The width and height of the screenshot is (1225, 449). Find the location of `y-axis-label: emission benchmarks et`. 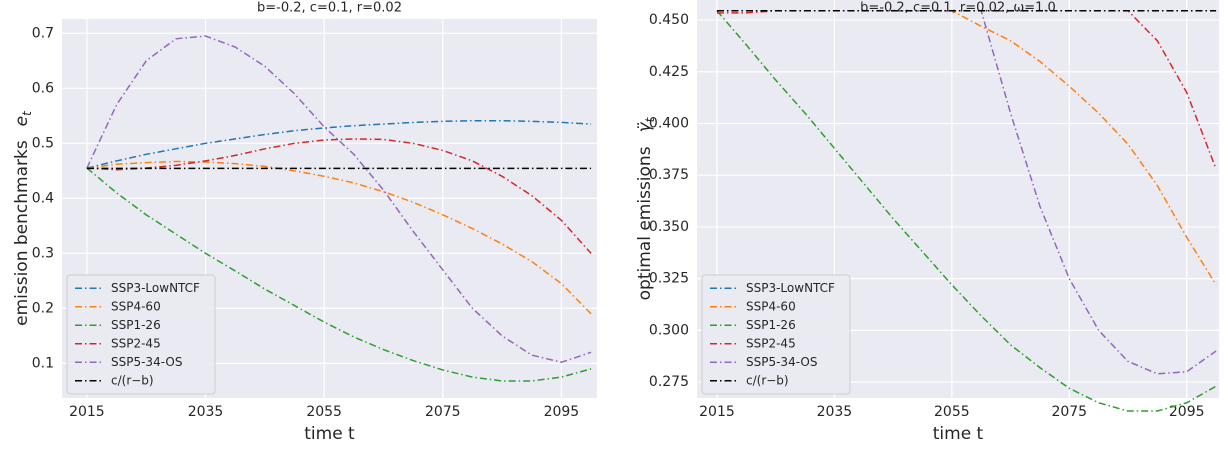

y-axis-label: emission benchmarks et is located at coordinates (23, 218).